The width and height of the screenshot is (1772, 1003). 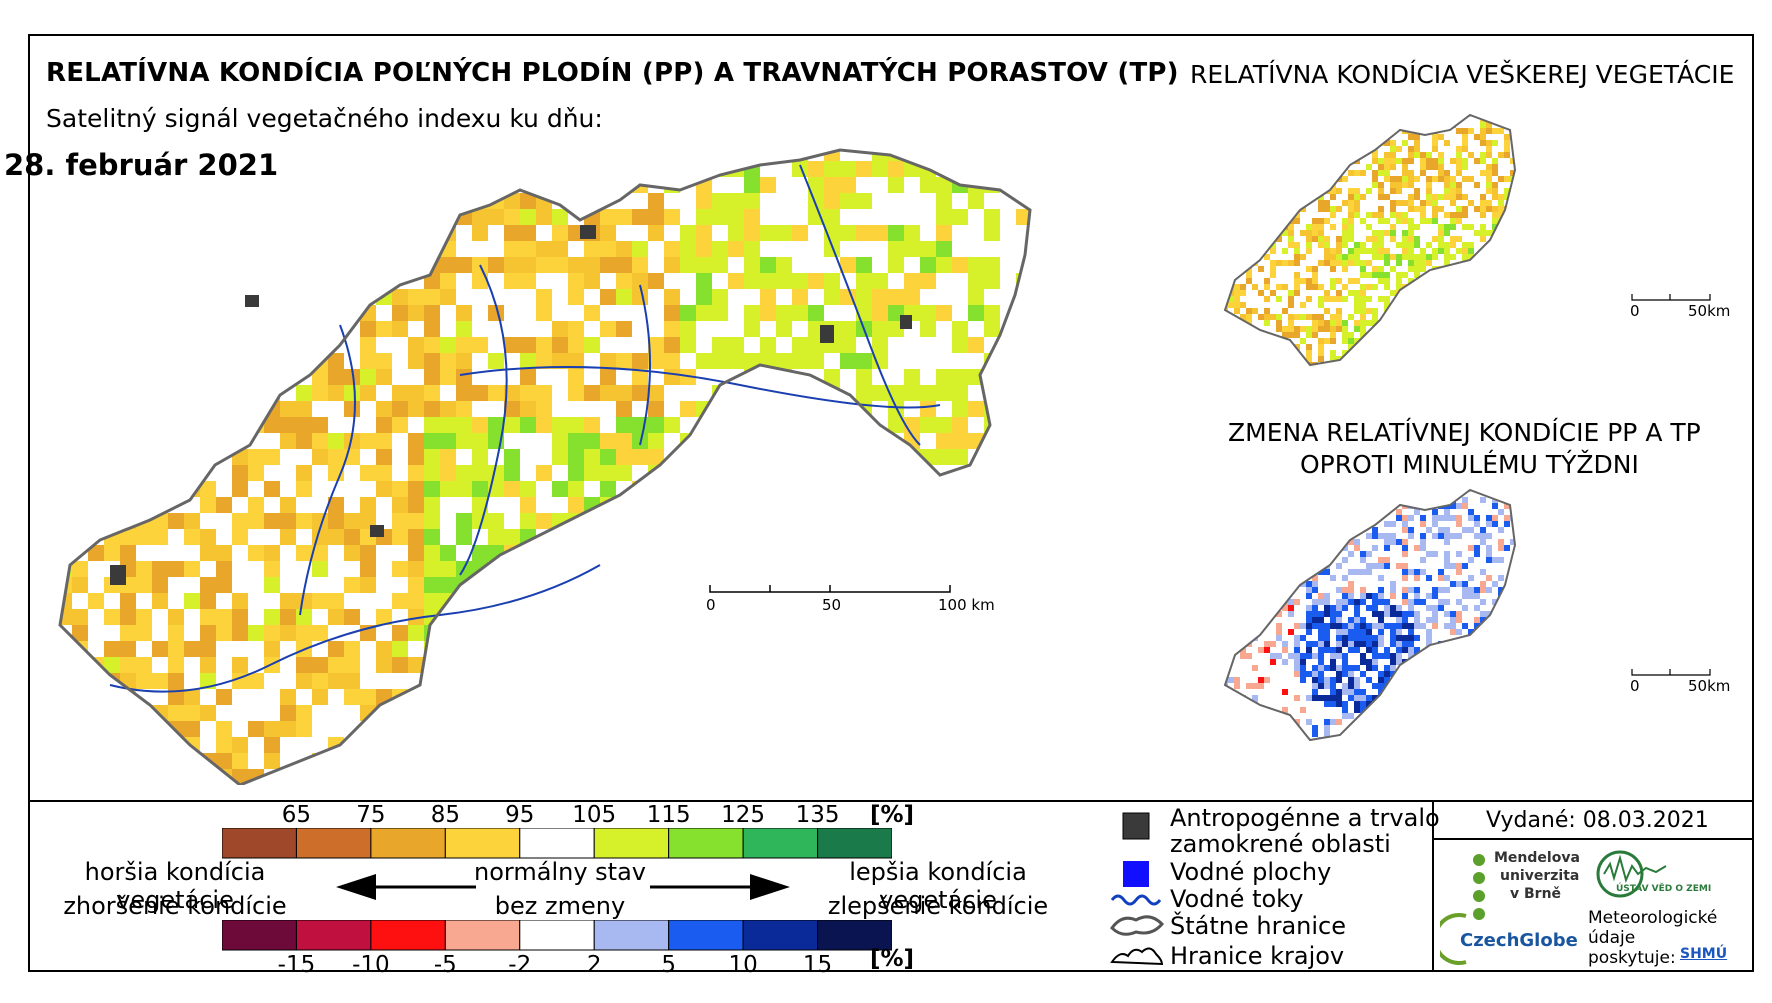 I want to click on anthropogenic-label-2: zamokrené oblasti, so click(x=1280, y=844).